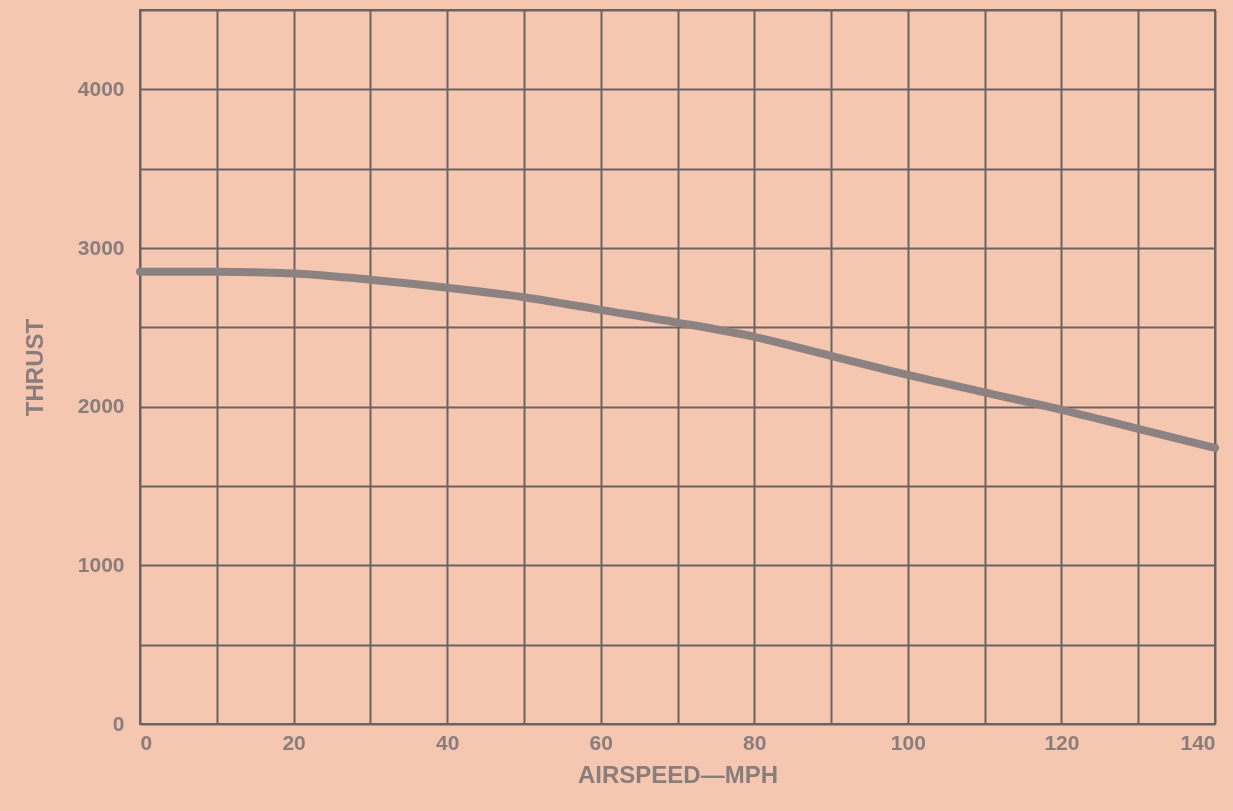  I want to click on x-axis-title: AIRSPEED—MPH, so click(678, 774).